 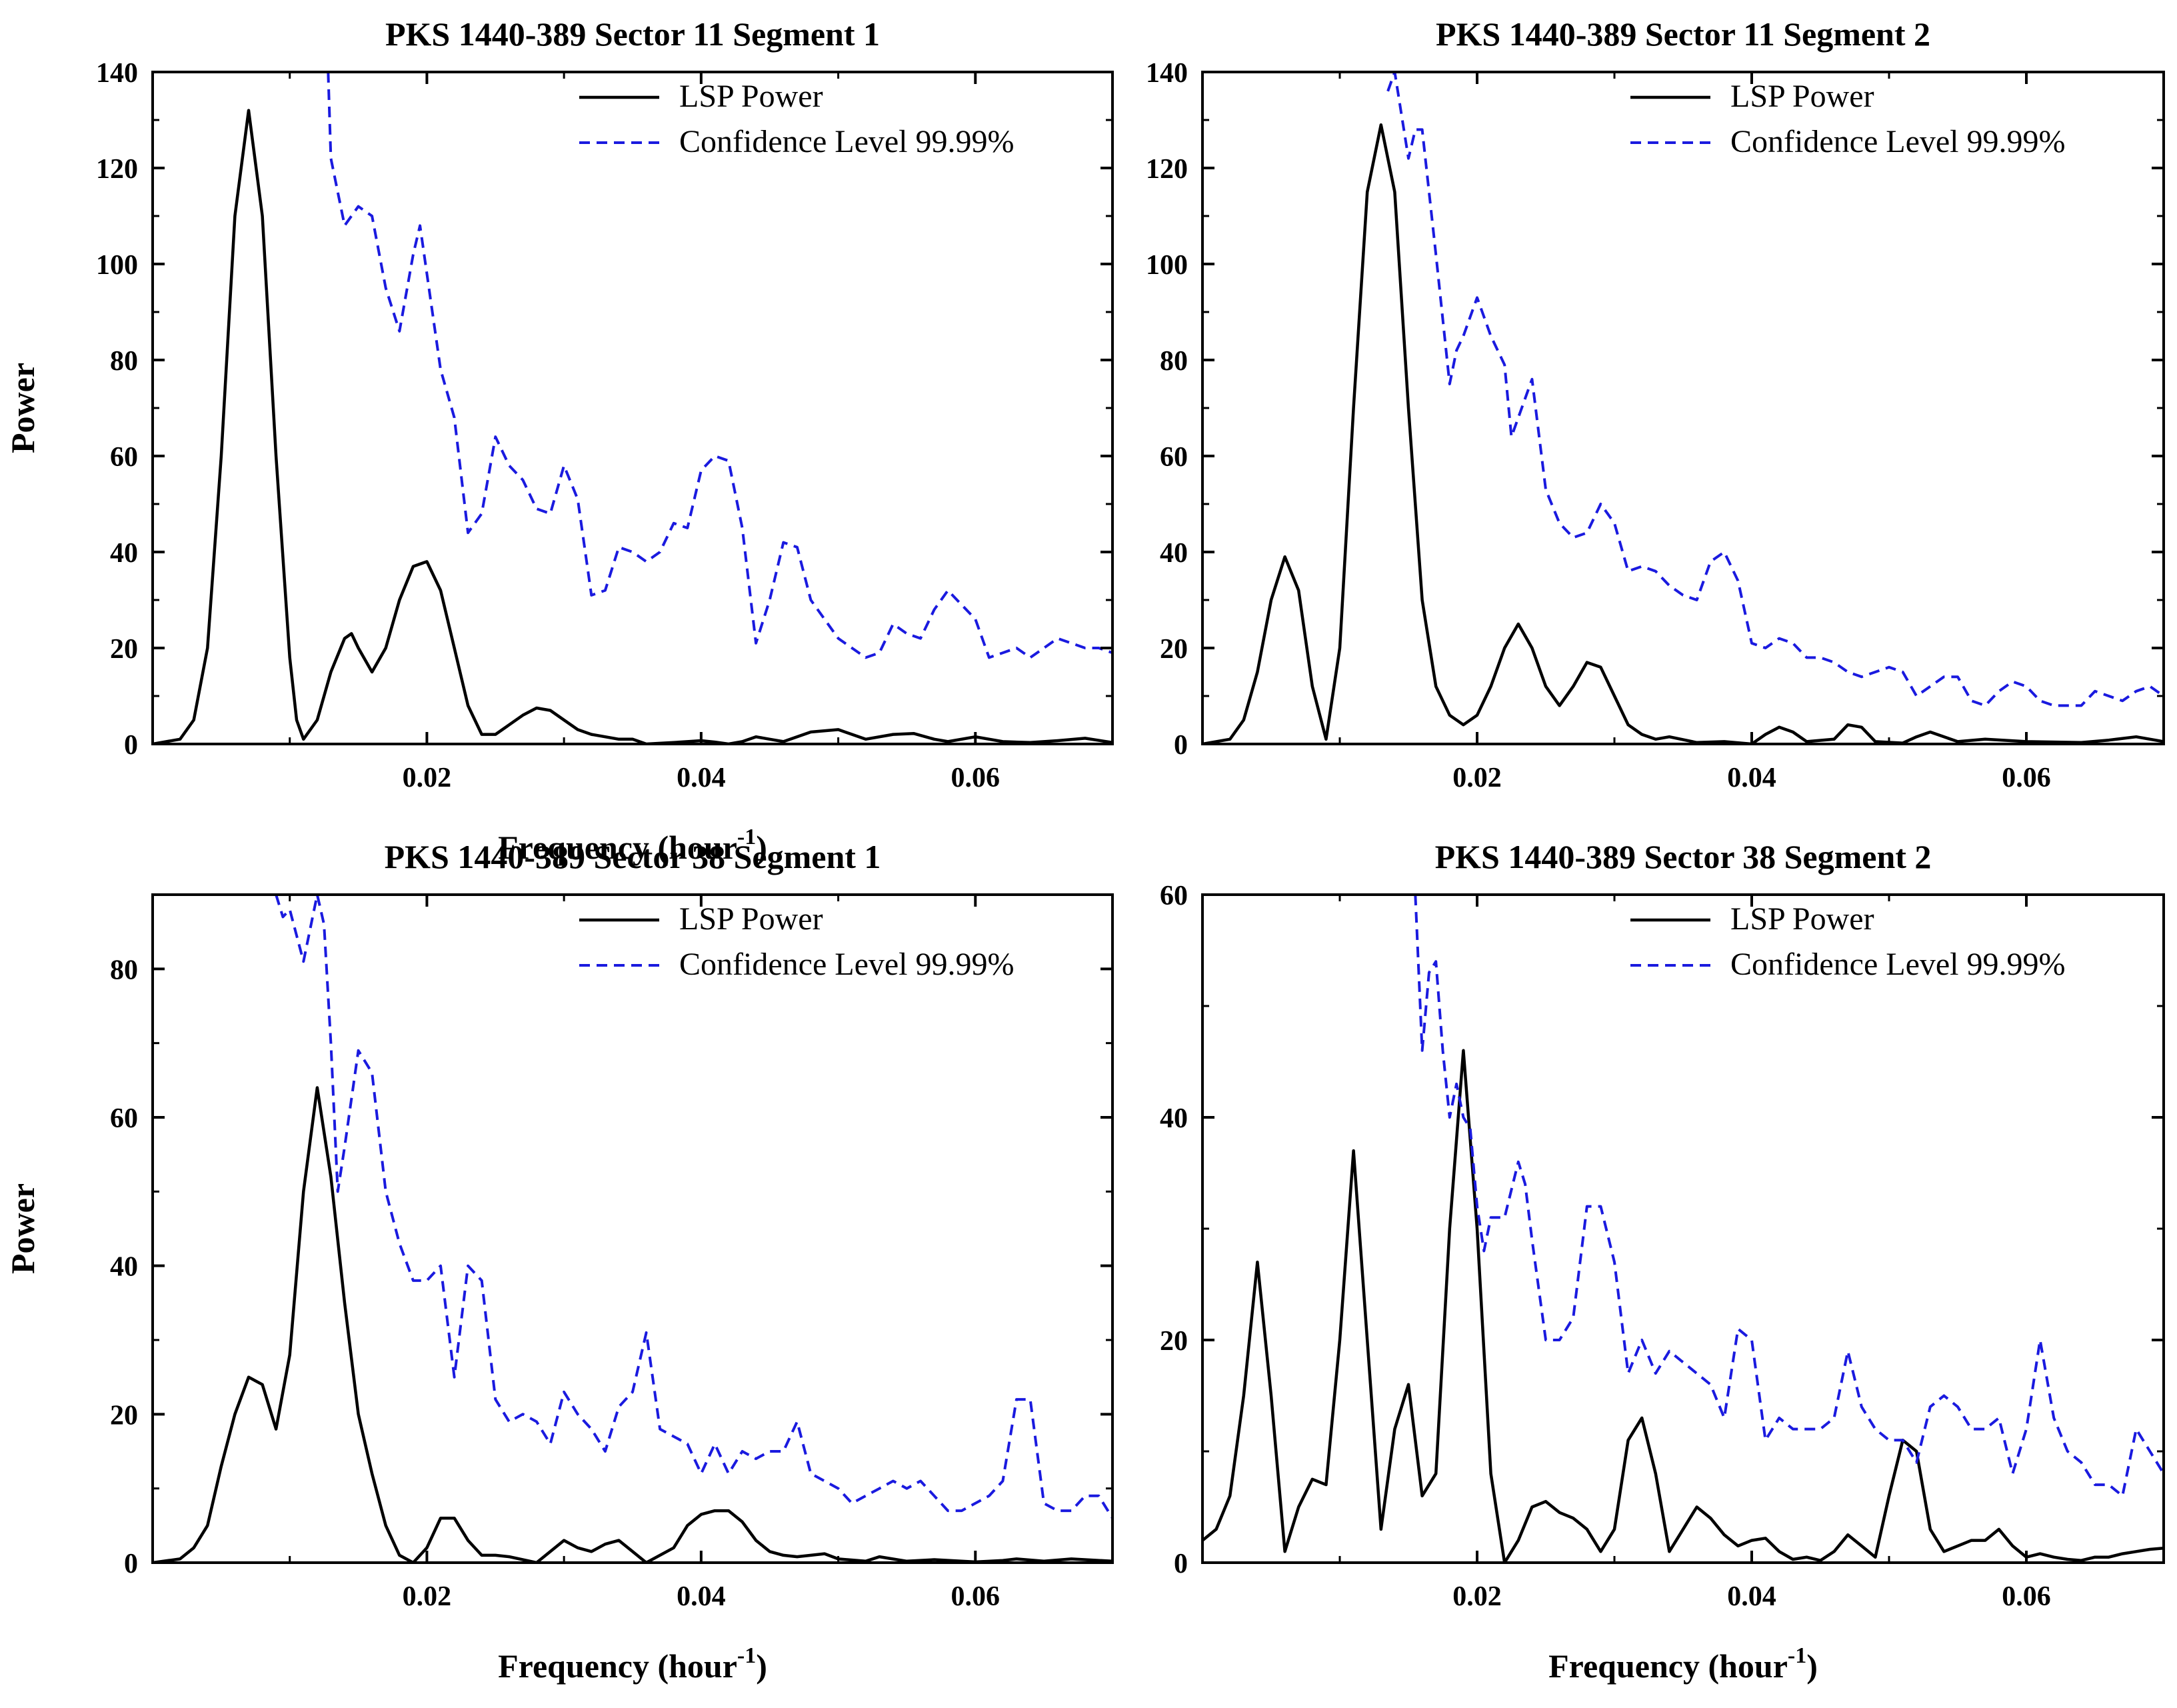 What do you see at coordinates (1684, 856) in the screenshot?
I see `panel-title: PKS 1440-389 Sector 38 Segment 2` at bounding box center [1684, 856].